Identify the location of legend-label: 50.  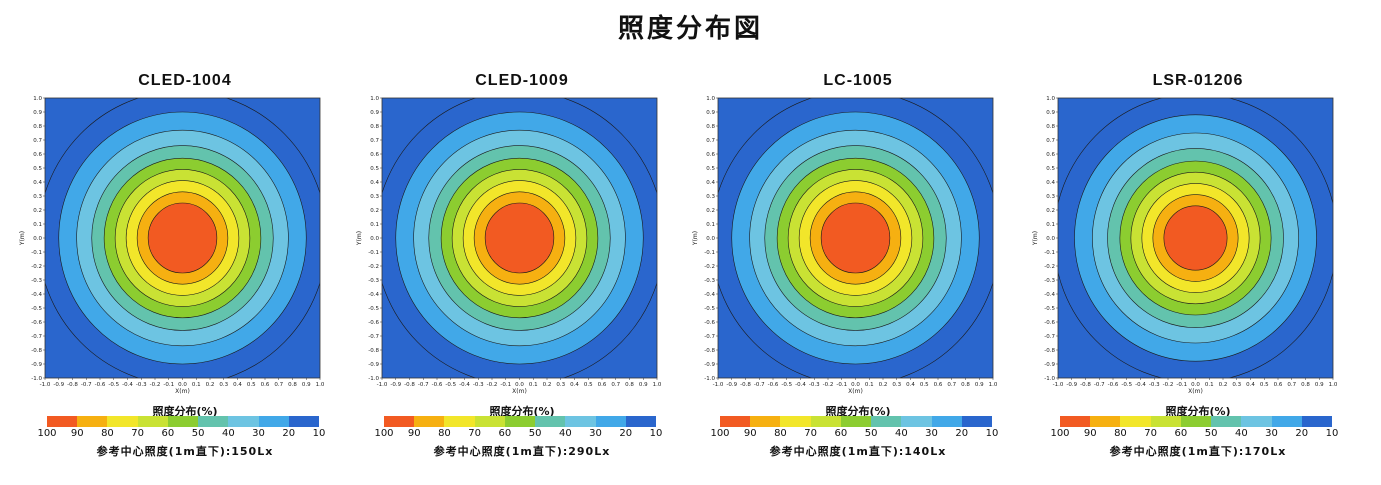
(198, 433).